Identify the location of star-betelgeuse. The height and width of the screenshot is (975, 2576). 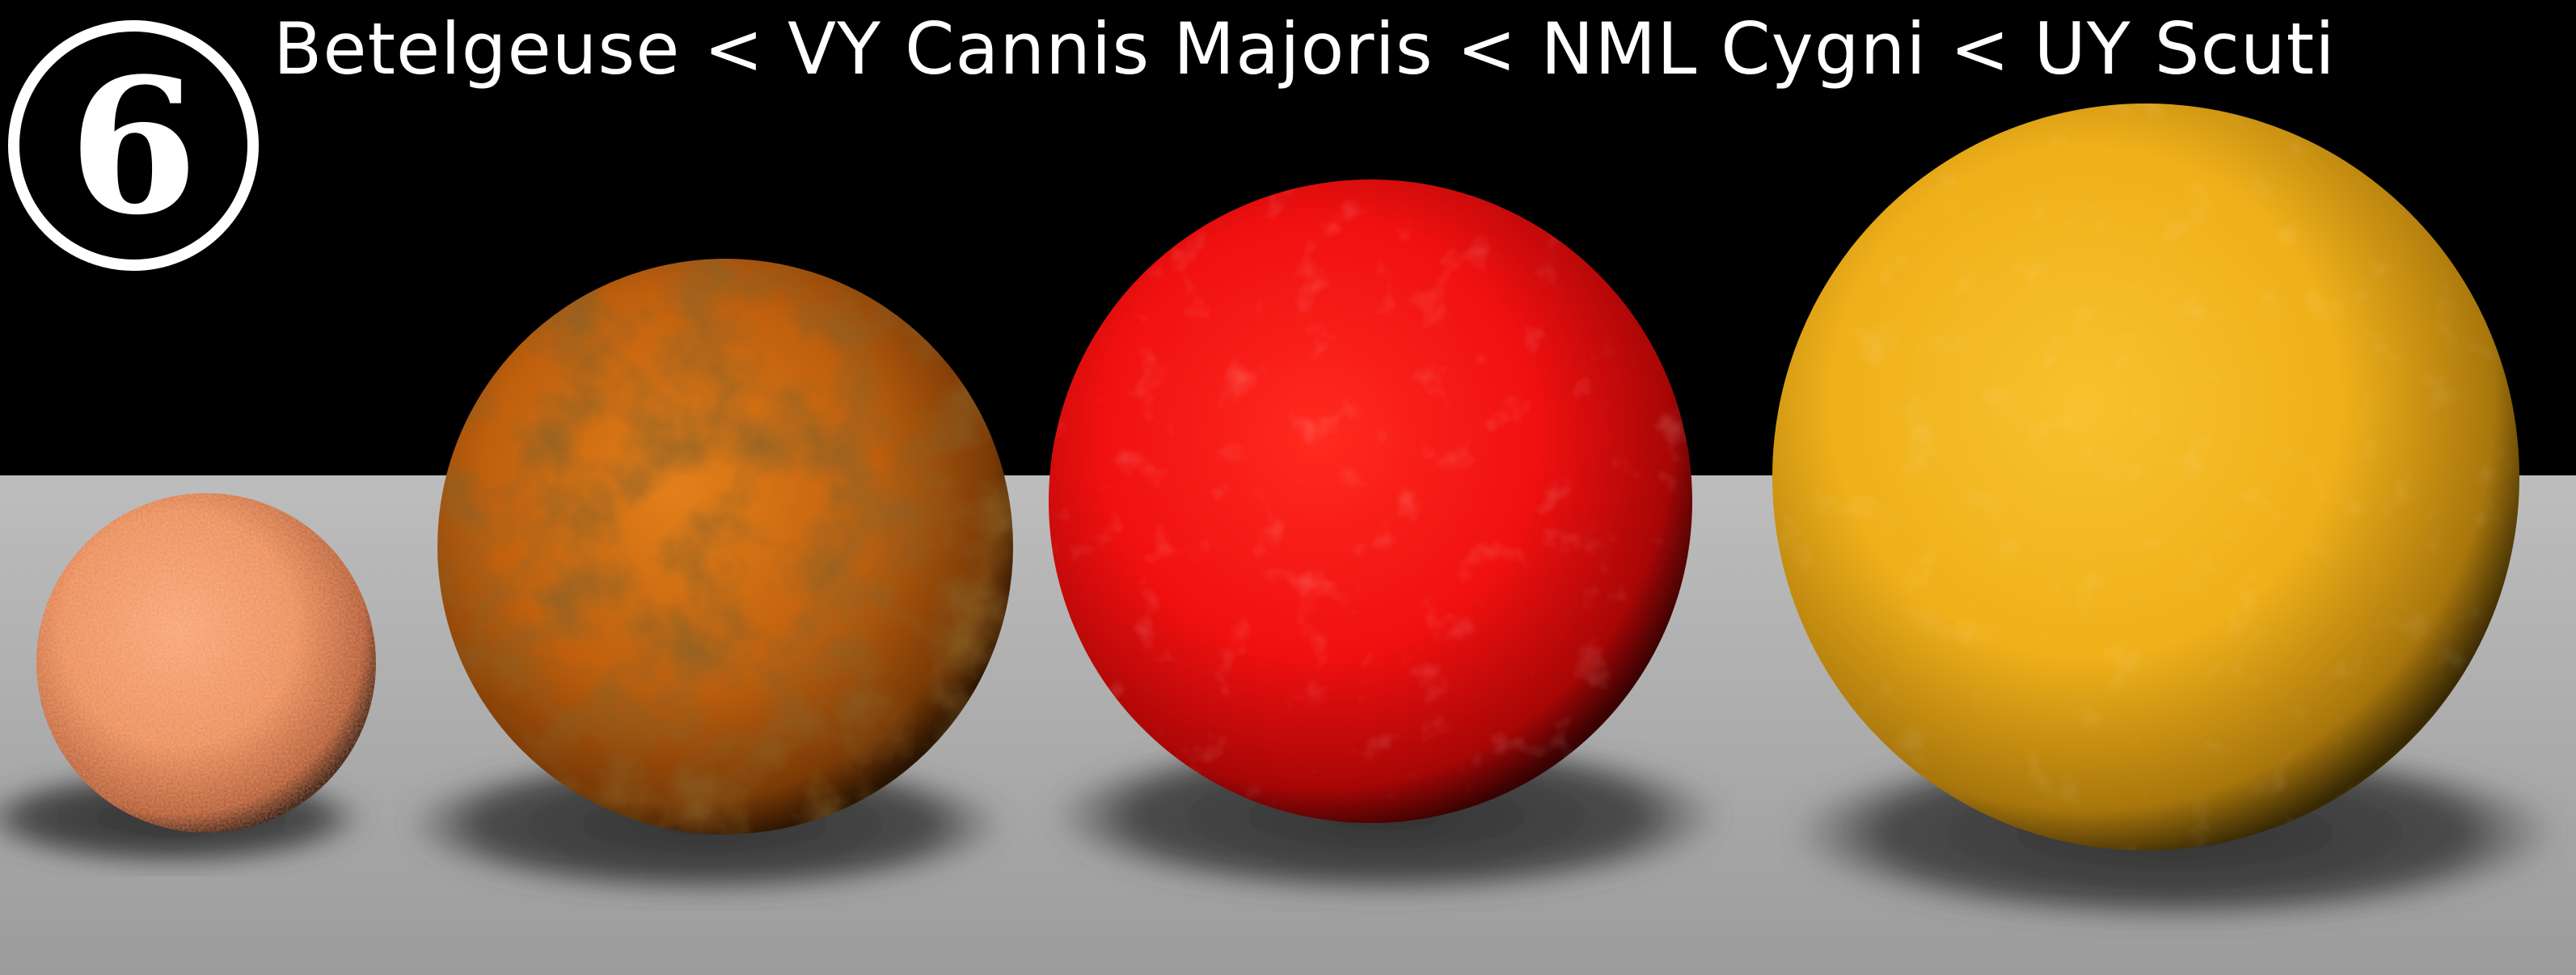
(206, 663).